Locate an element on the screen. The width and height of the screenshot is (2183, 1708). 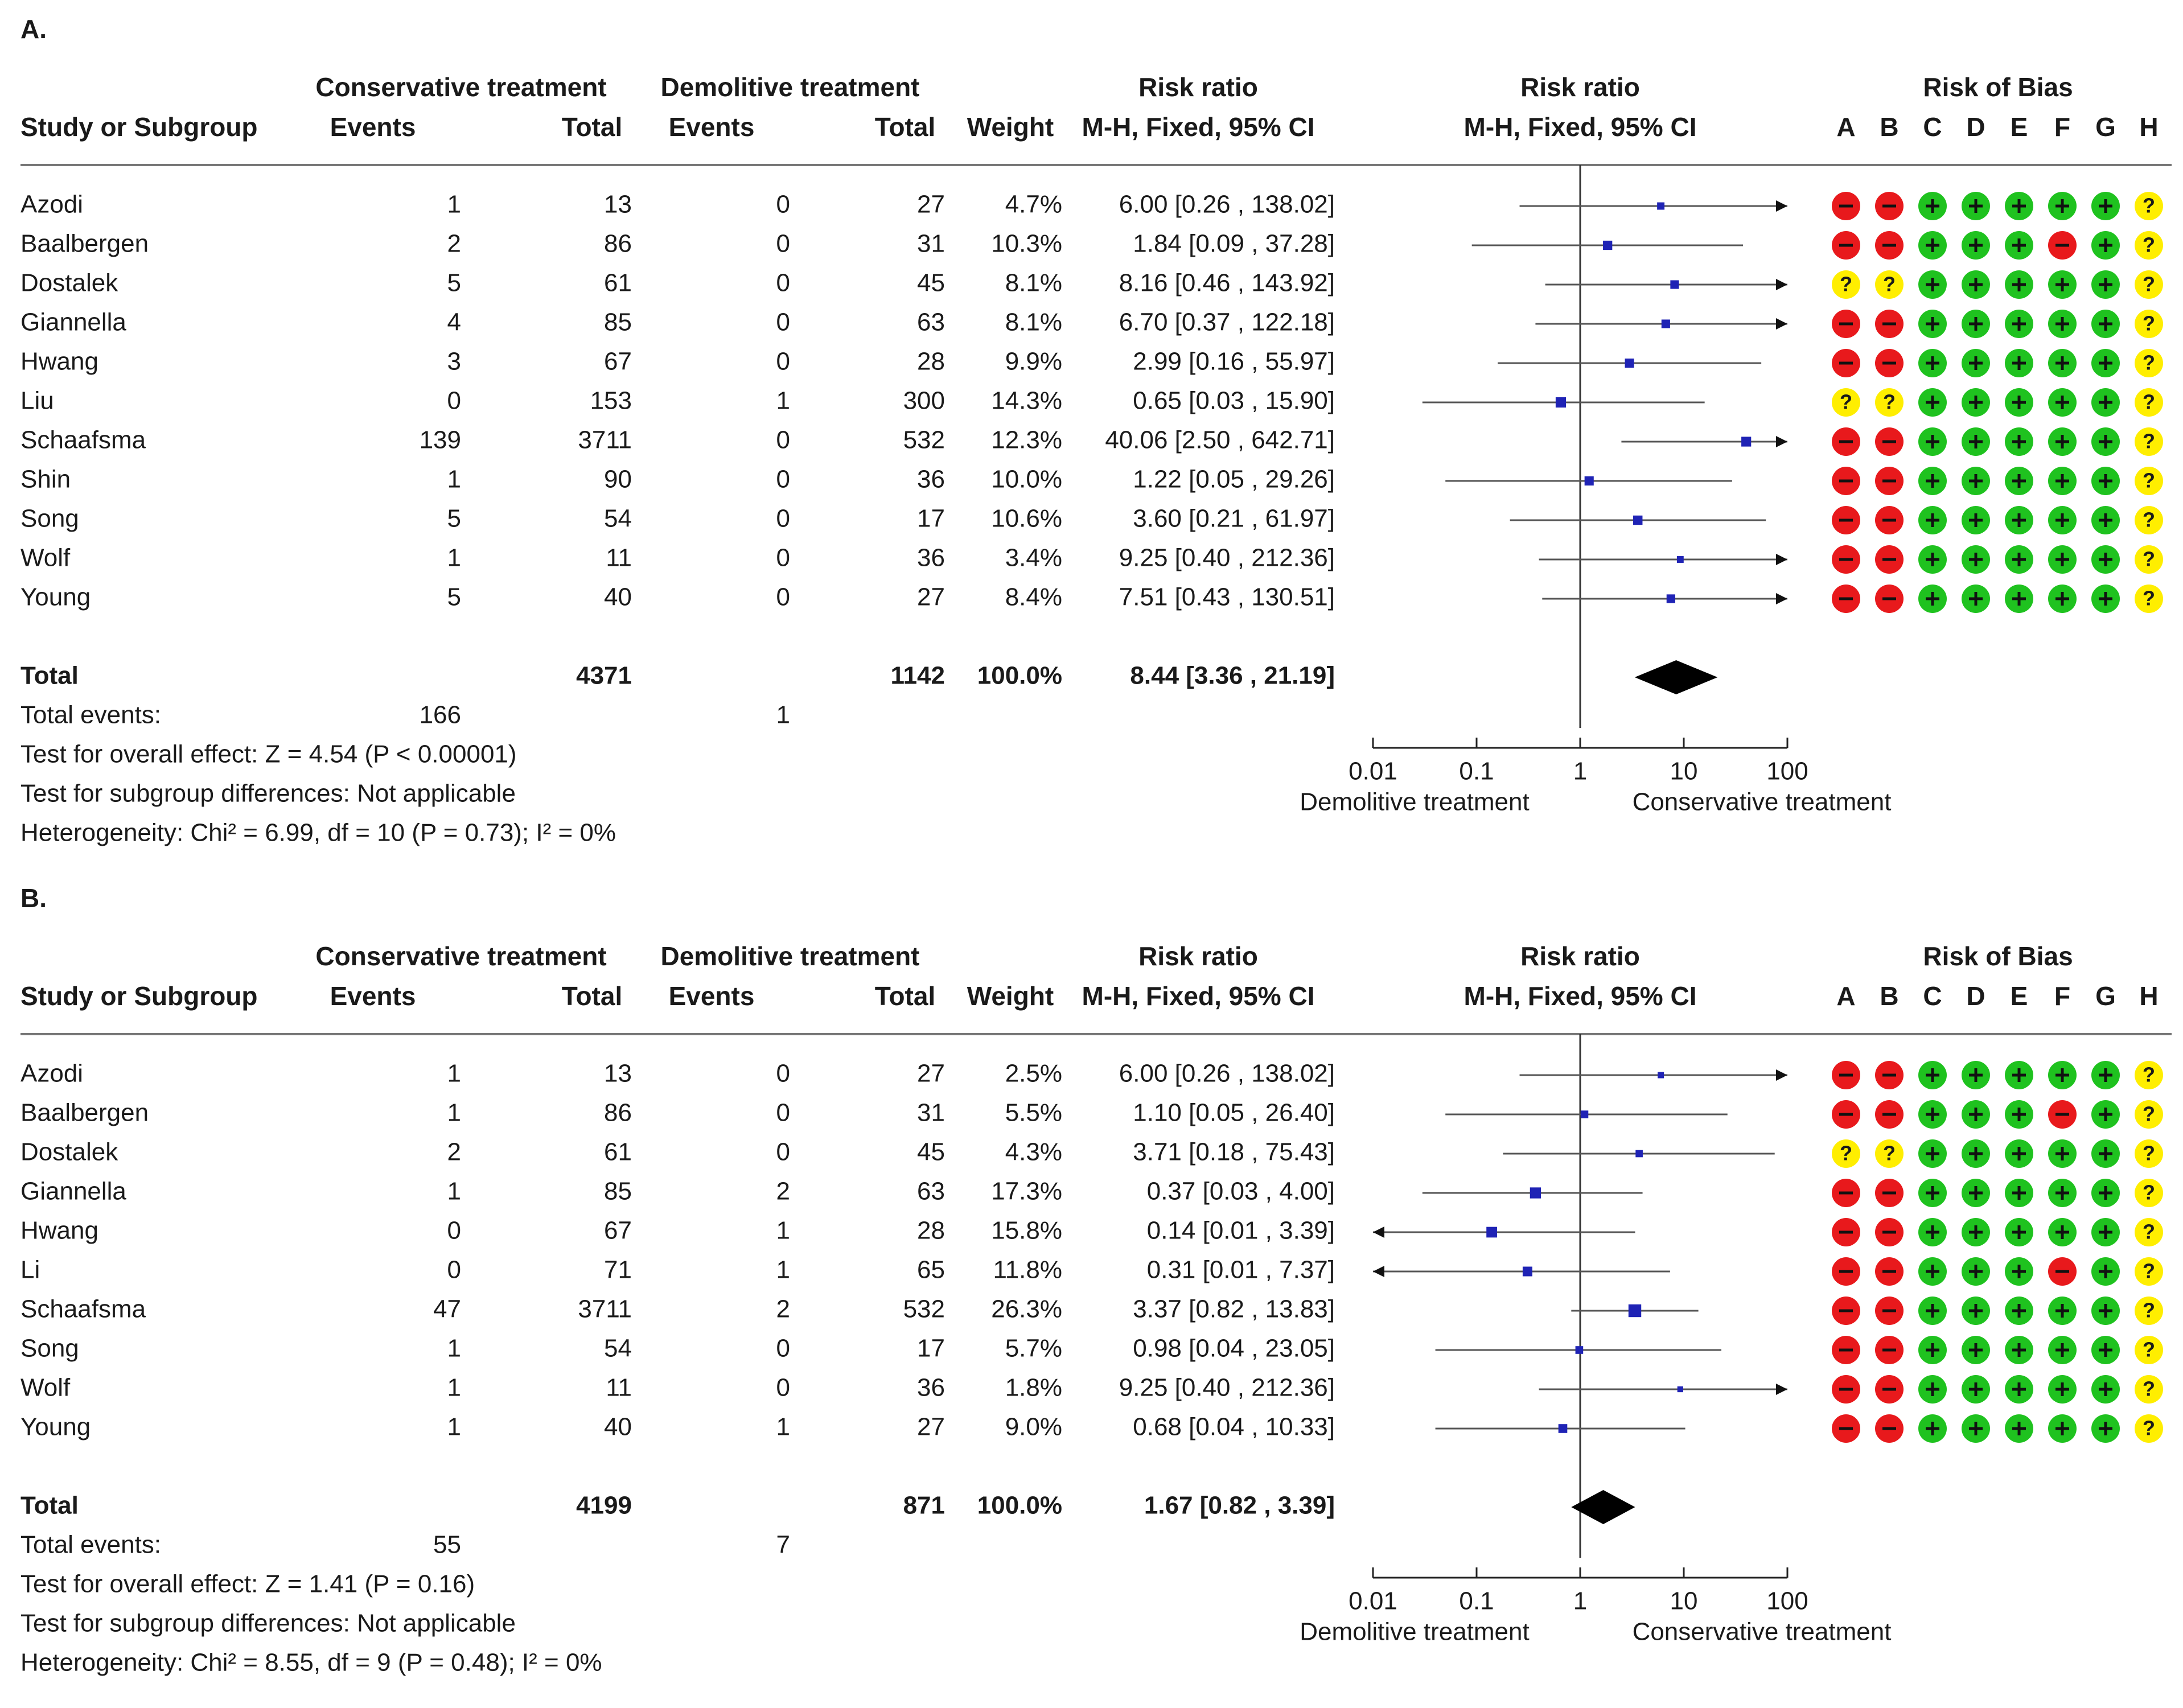
header-plot-method: M-H, Fixed, 95% CI is located at coordinates (1580, 996).